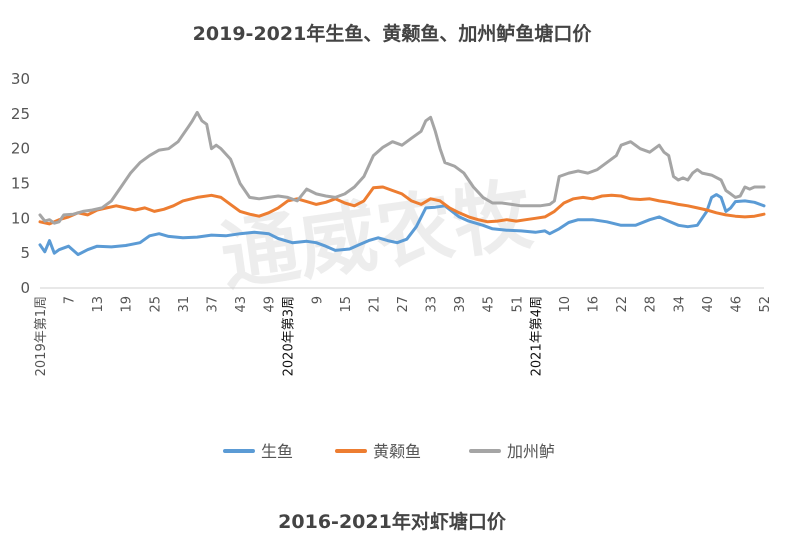 This screenshot has width=785, height=554. What do you see at coordinates (392, 521) in the screenshot?
I see `footer-title: 2016-2021年对虾塘口价` at bounding box center [392, 521].